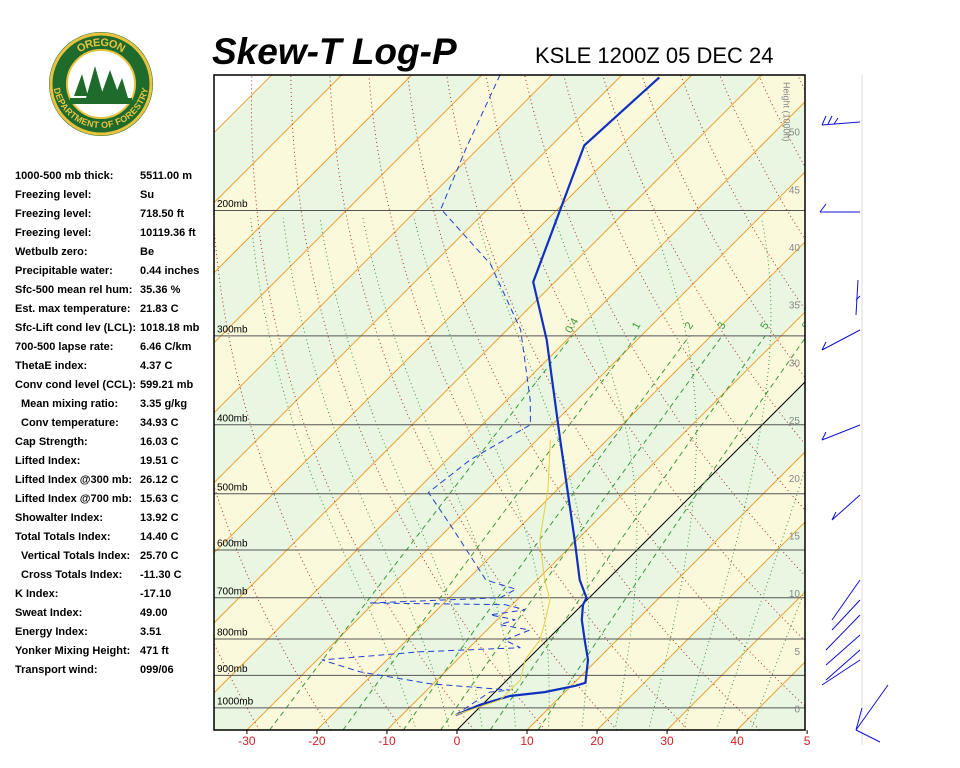 Image resolution: width=960 pixels, height=768 pixels. Describe the element at coordinates (166, 176) in the screenshot. I see `stat-value: 5511.00 m` at that location.